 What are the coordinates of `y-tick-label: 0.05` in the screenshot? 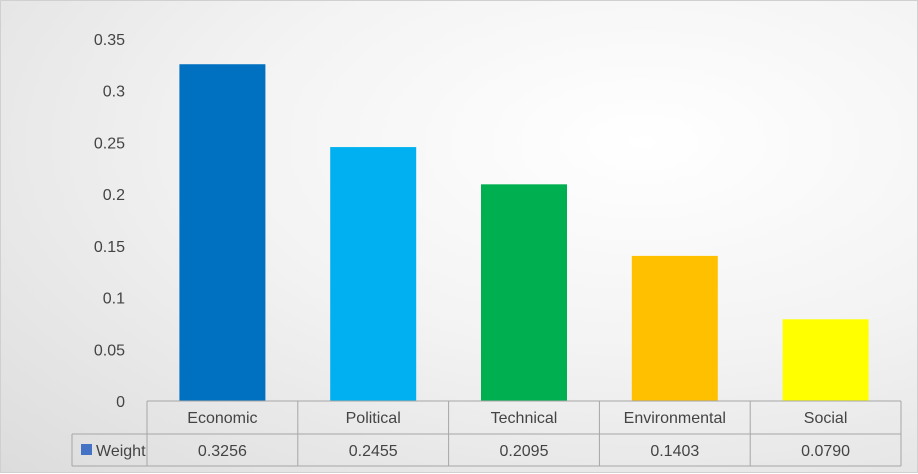 It's located at (109, 350).